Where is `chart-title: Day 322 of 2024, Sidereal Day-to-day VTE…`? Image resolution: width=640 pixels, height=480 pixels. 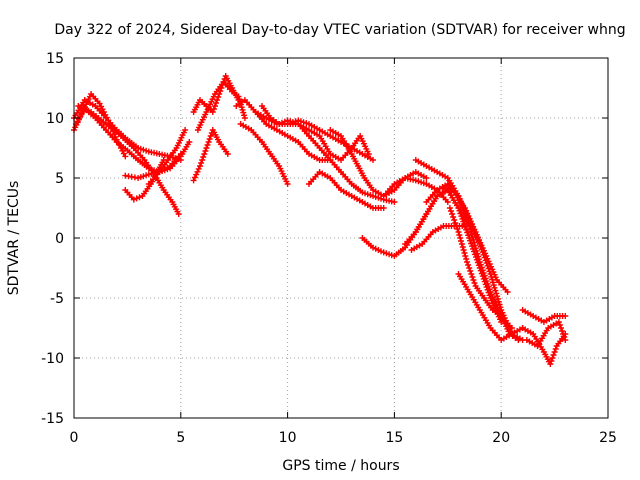 chart-title: Day 322 of 2024, Sidereal Day-to-day VTE… is located at coordinates (339, 30).